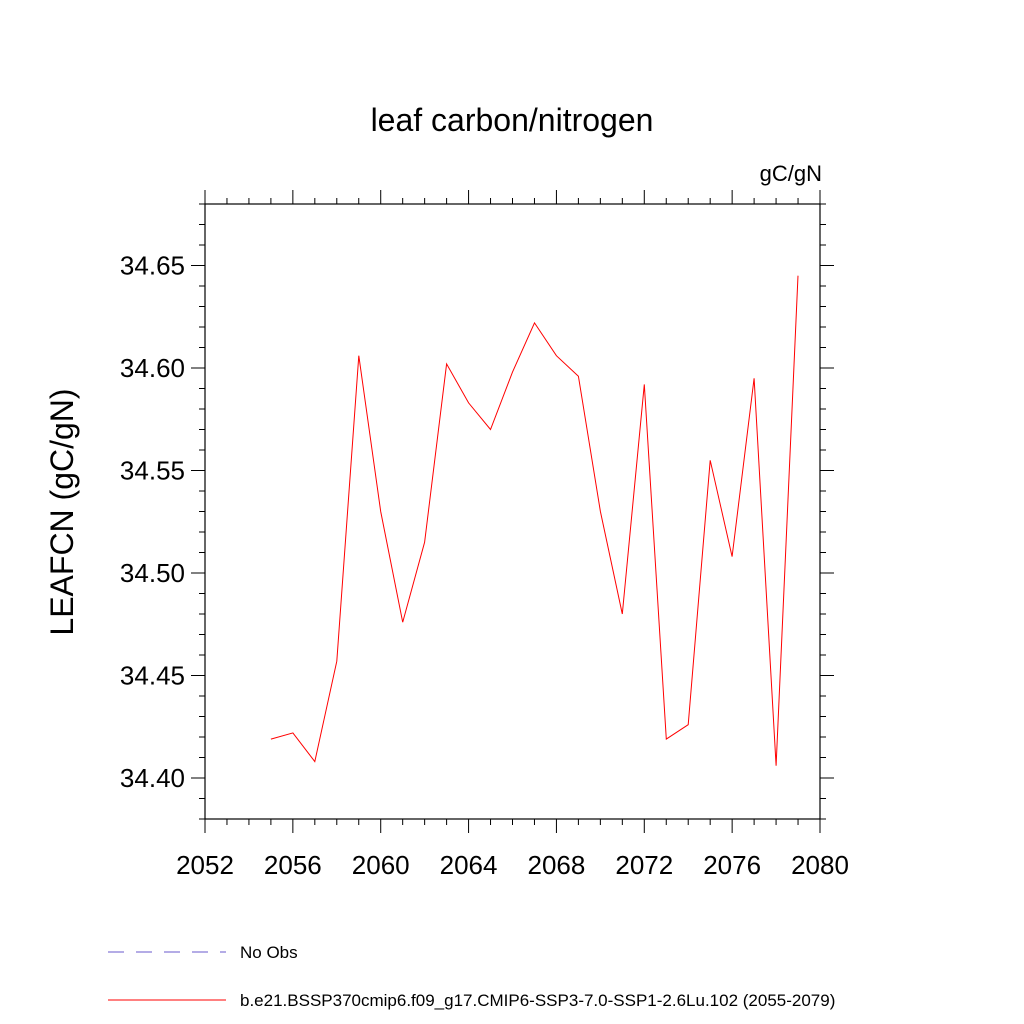 This screenshot has height=1024, width=1024. I want to click on x-tick-label: 2064, so click(469, 865).